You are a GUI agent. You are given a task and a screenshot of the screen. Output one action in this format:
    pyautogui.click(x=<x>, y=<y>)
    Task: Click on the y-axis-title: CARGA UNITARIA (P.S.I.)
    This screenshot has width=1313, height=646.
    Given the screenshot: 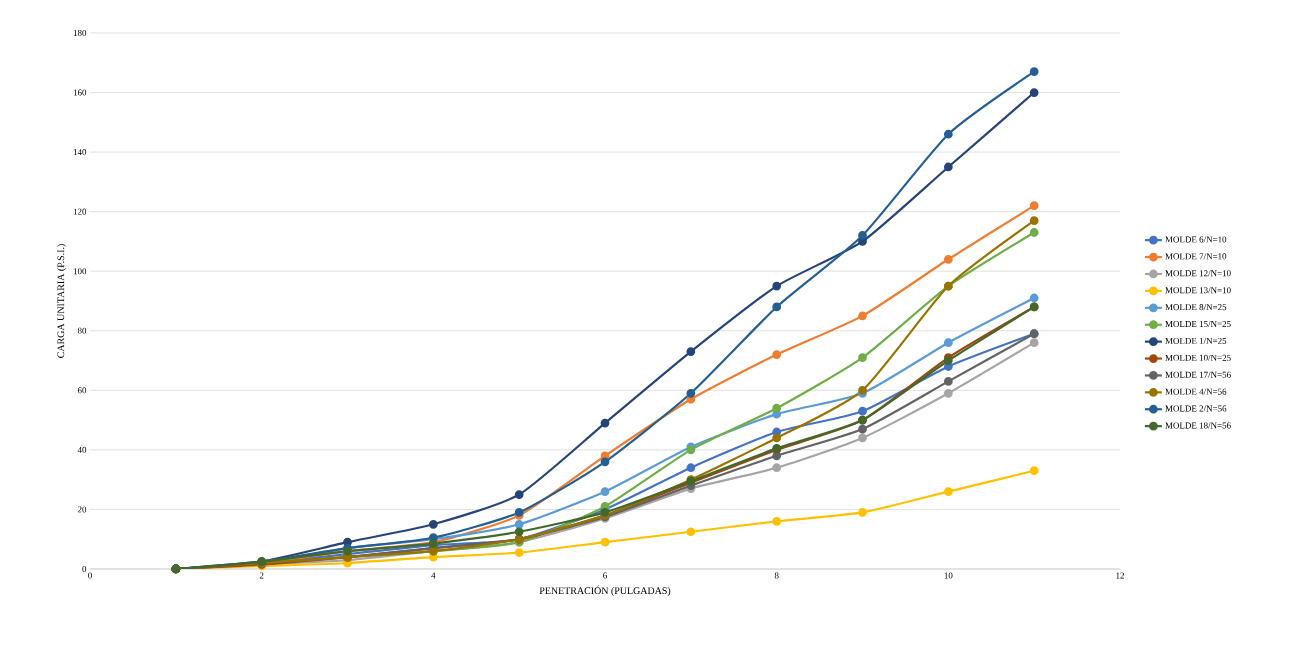 What is the action you would take?
    pyautogui.click(x=62, y=301)
    